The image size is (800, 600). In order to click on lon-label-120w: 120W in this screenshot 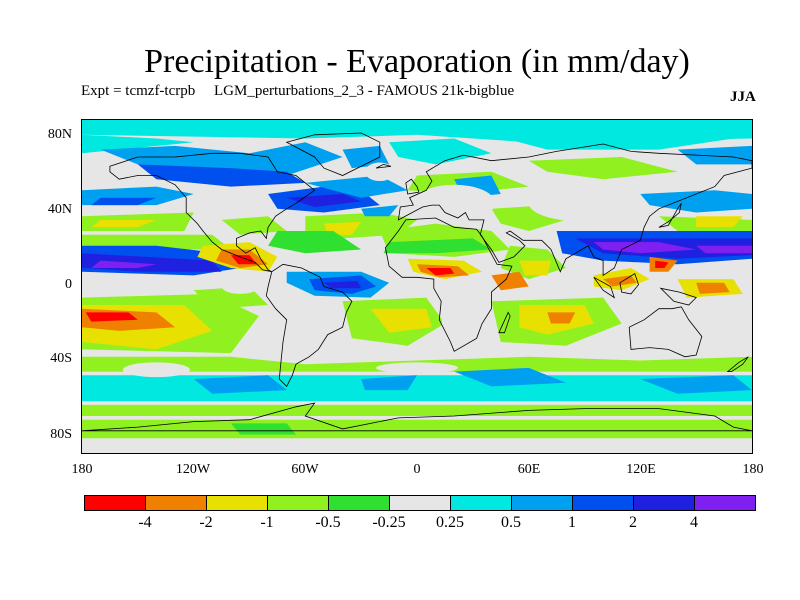, I will do `click(193, 469)`.